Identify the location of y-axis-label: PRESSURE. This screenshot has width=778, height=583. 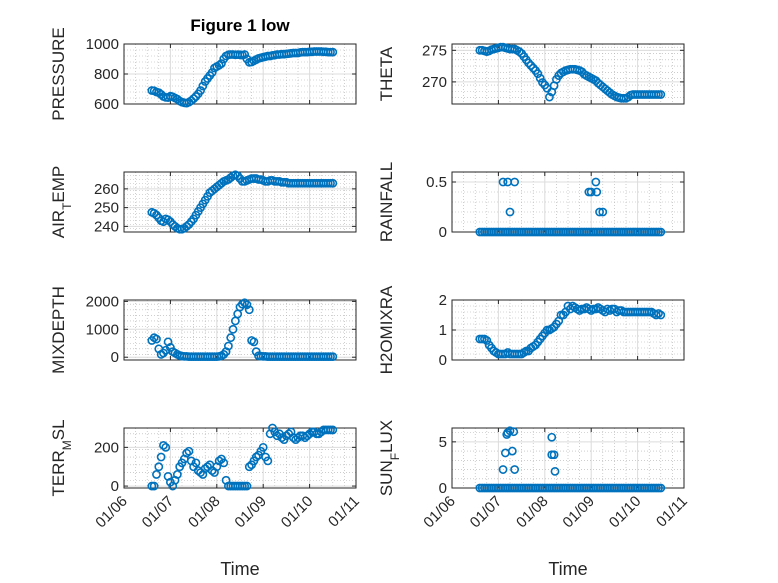
(58, 74).